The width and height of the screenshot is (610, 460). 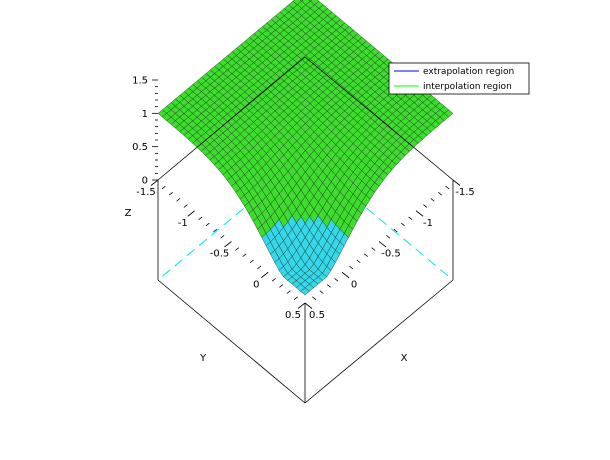 I want to click on x-tick-label: -1, so click(x=428, y=223).